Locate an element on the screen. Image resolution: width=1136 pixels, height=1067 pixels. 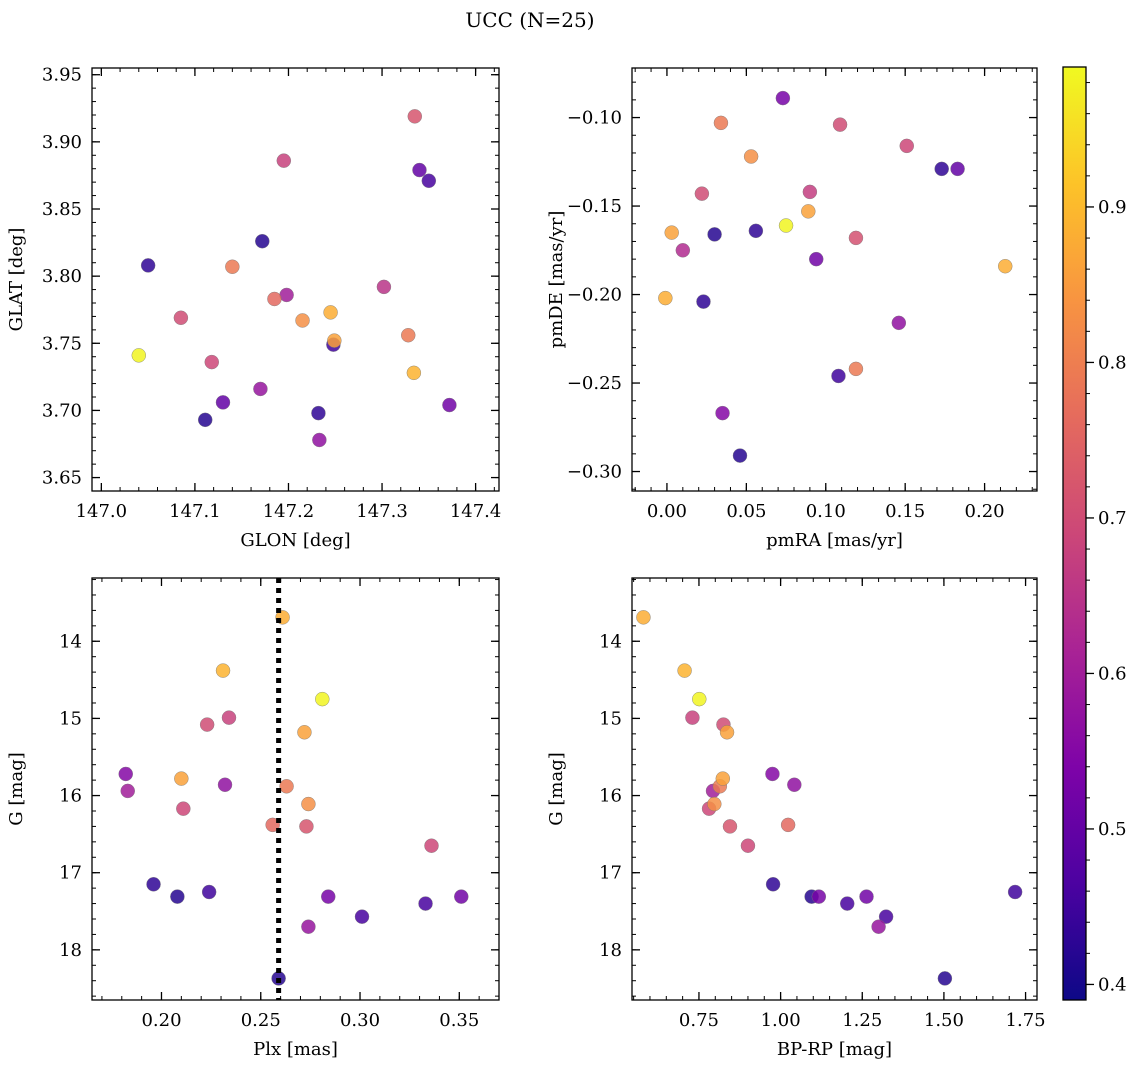
x-tick-label: 0.35 is located at coordinates (459, 1020).